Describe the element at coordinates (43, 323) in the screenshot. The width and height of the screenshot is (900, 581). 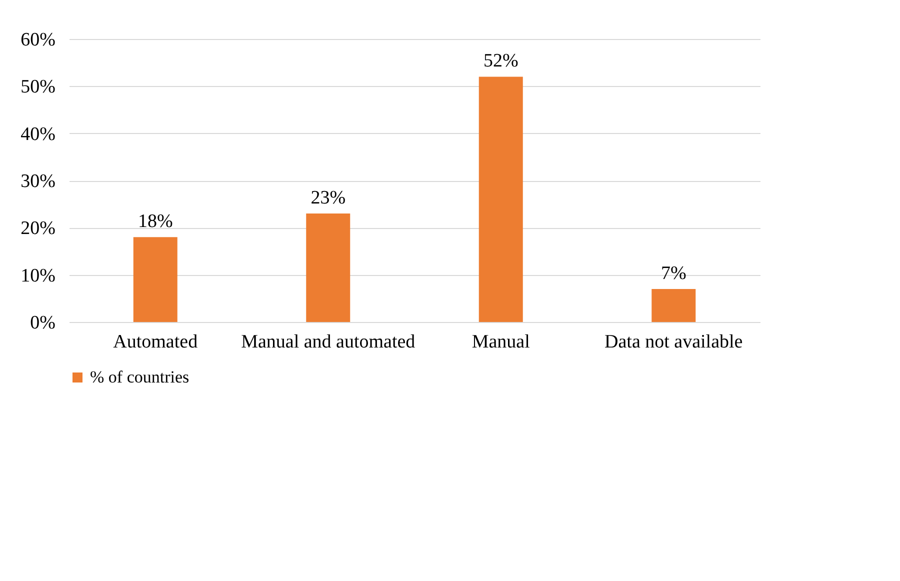
I see `y-tick-label: 0%` at that location.